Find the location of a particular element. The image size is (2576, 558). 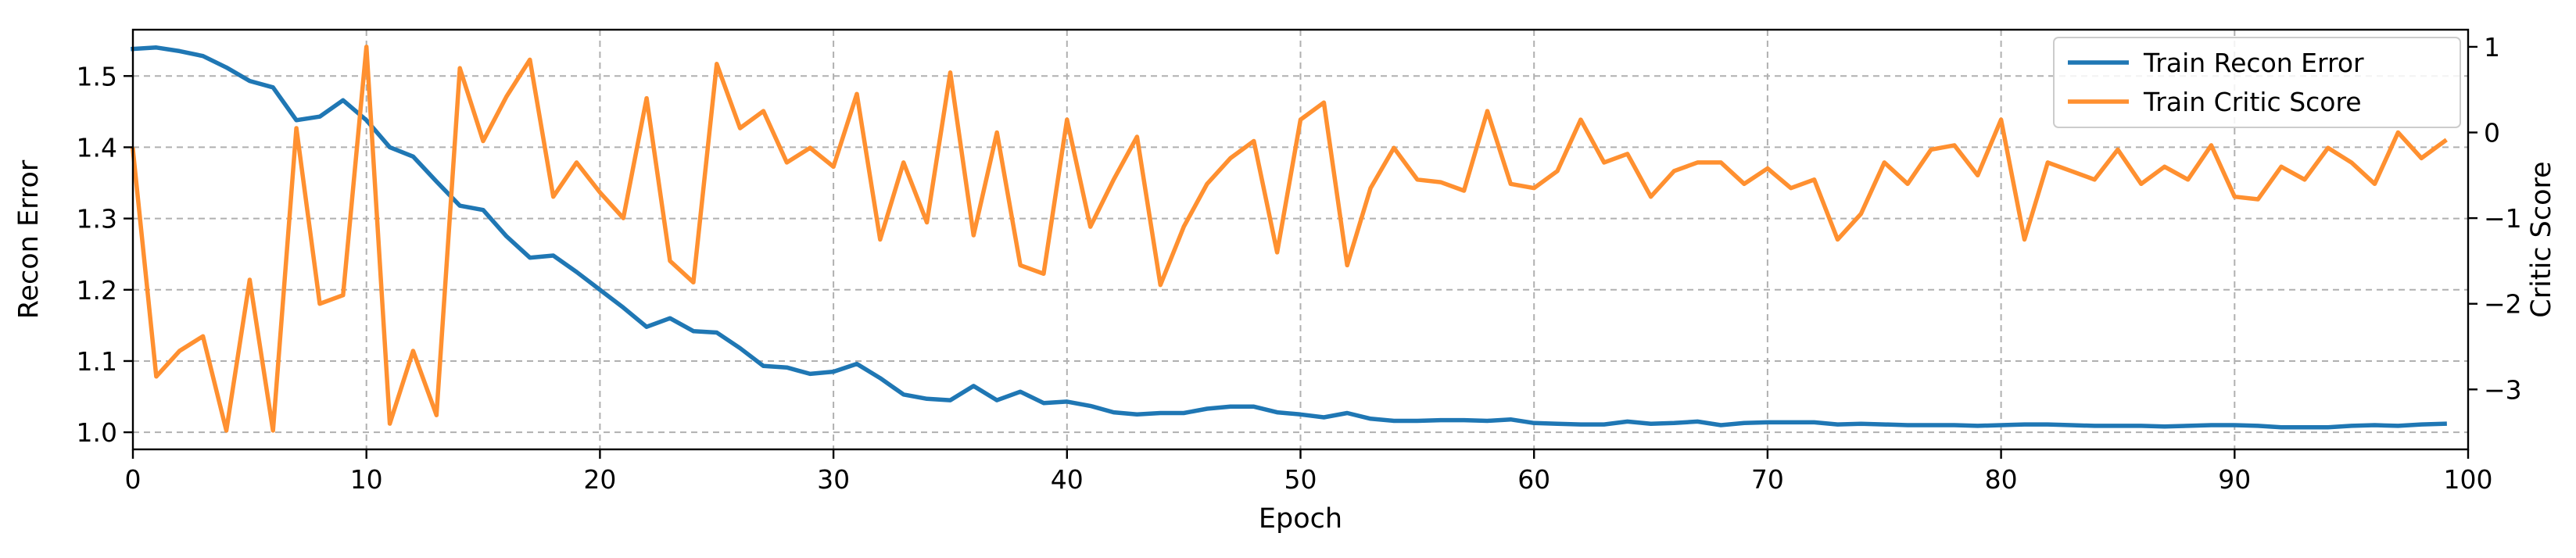

x-axis-label: Epoch is located at coordinates (1300, 519).